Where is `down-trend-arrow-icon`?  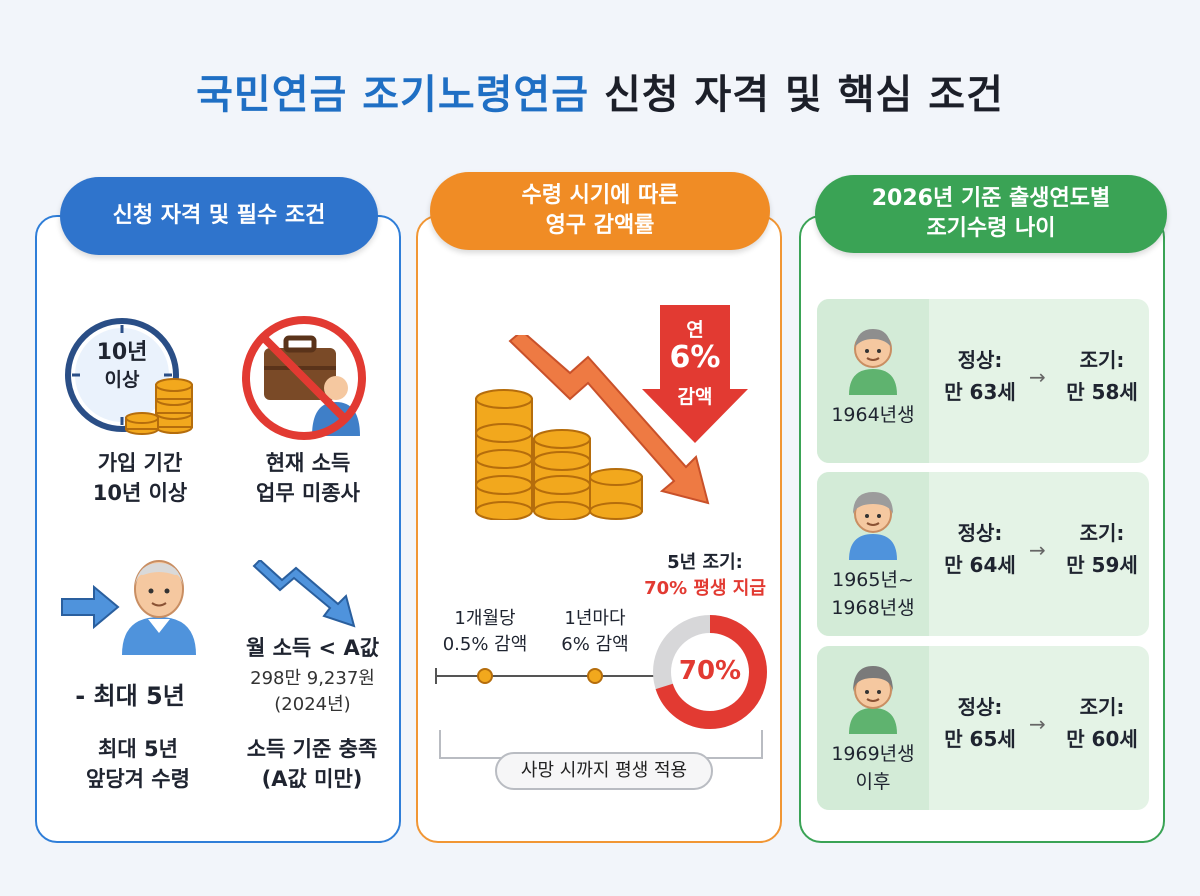 down-trend-arrow-icon is located at coordinates (304, 594).